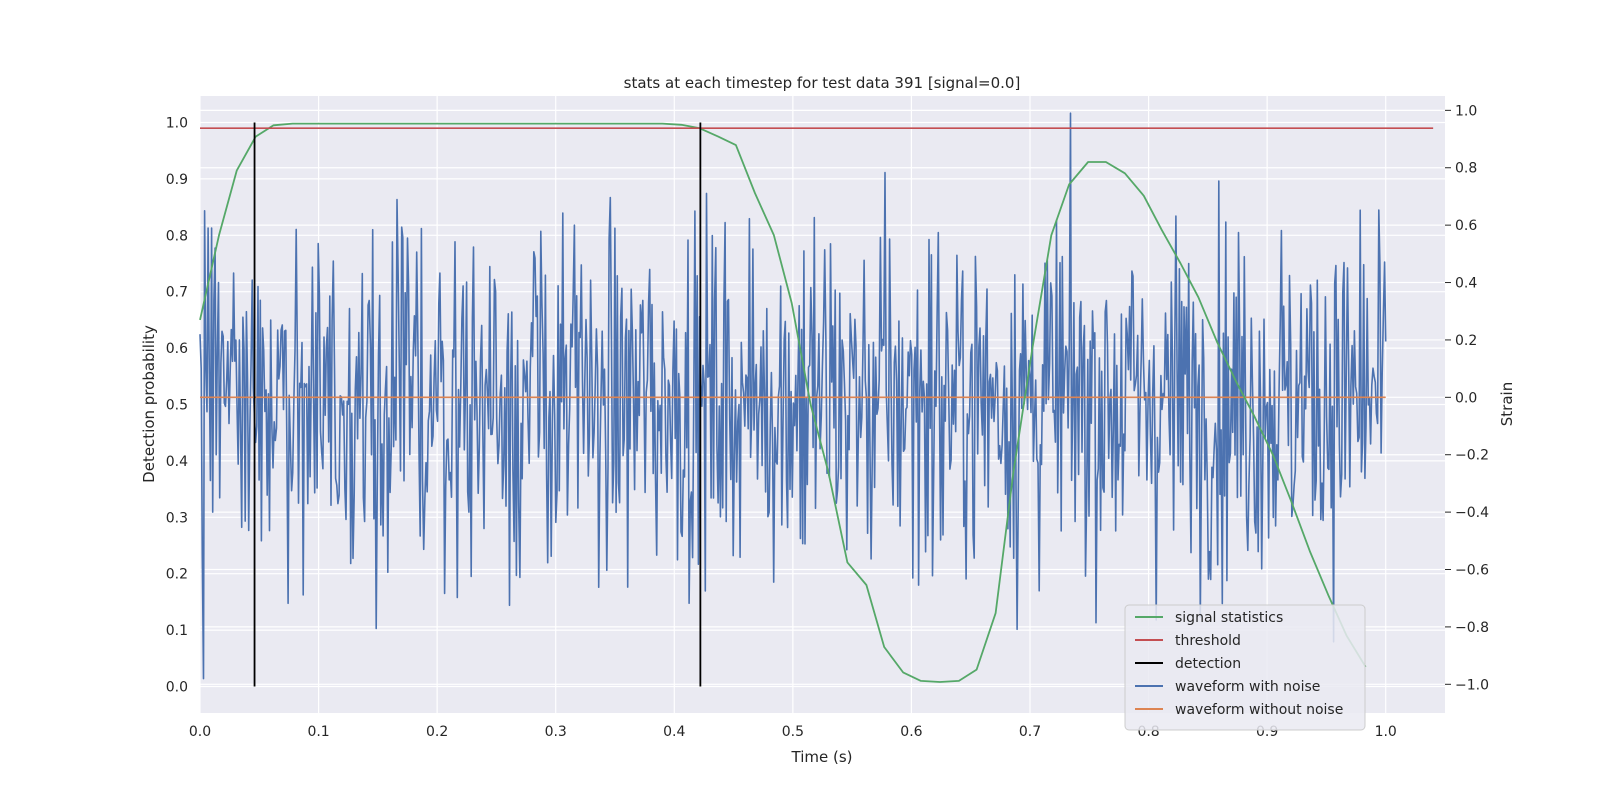 This screenshot has height=800, width=1600. Describe the element at coordinates (1472, 628) in the screenshot. I see `y2-tick-label-1: −0.8` at that location.